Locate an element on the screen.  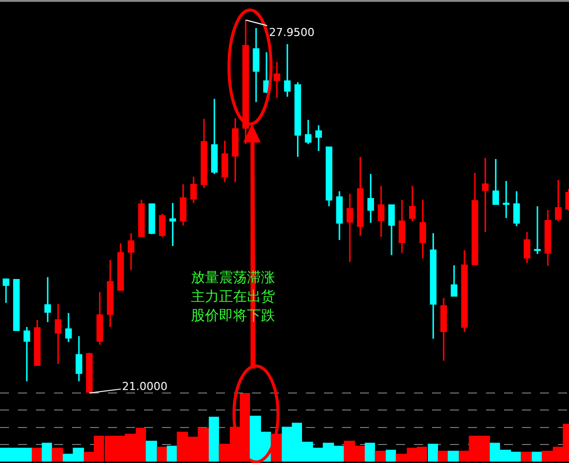
annotation: 27.9500 is located at coordinates (291, 32).